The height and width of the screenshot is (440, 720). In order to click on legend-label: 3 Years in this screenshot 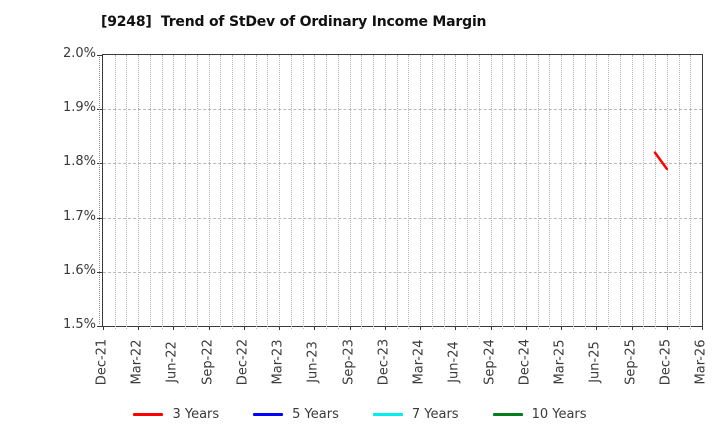, I will do `click(196, 414)`.